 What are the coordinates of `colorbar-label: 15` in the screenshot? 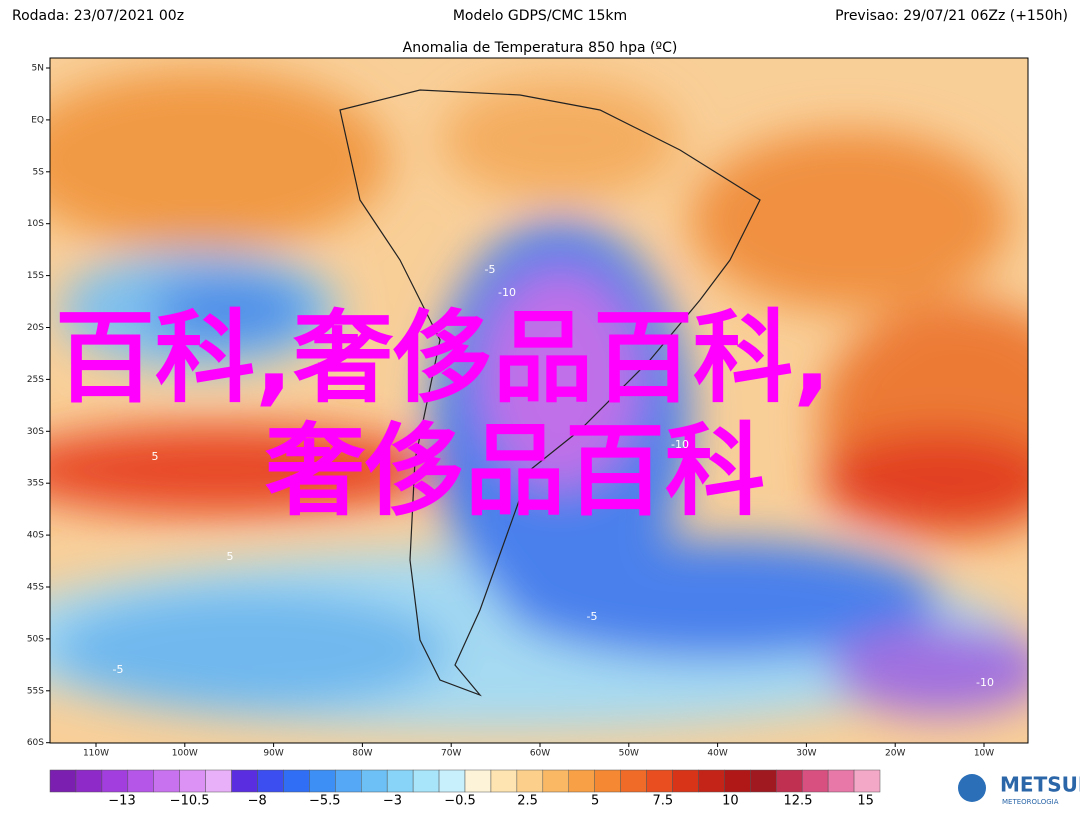 It's located at (865, 801).